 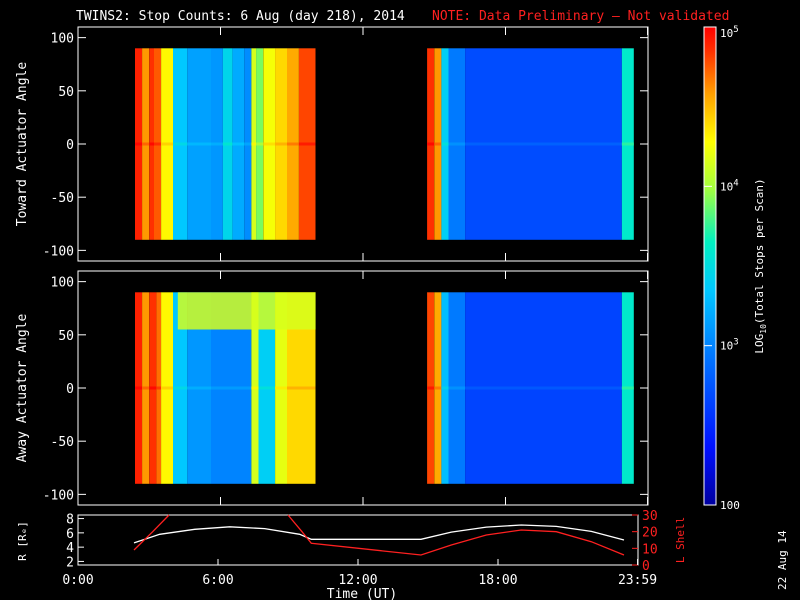 What do you see at coordinates (362, 593) in the screenshot?
I see `time-axis-label: Time (UT)` at bounding box center [362, 593].